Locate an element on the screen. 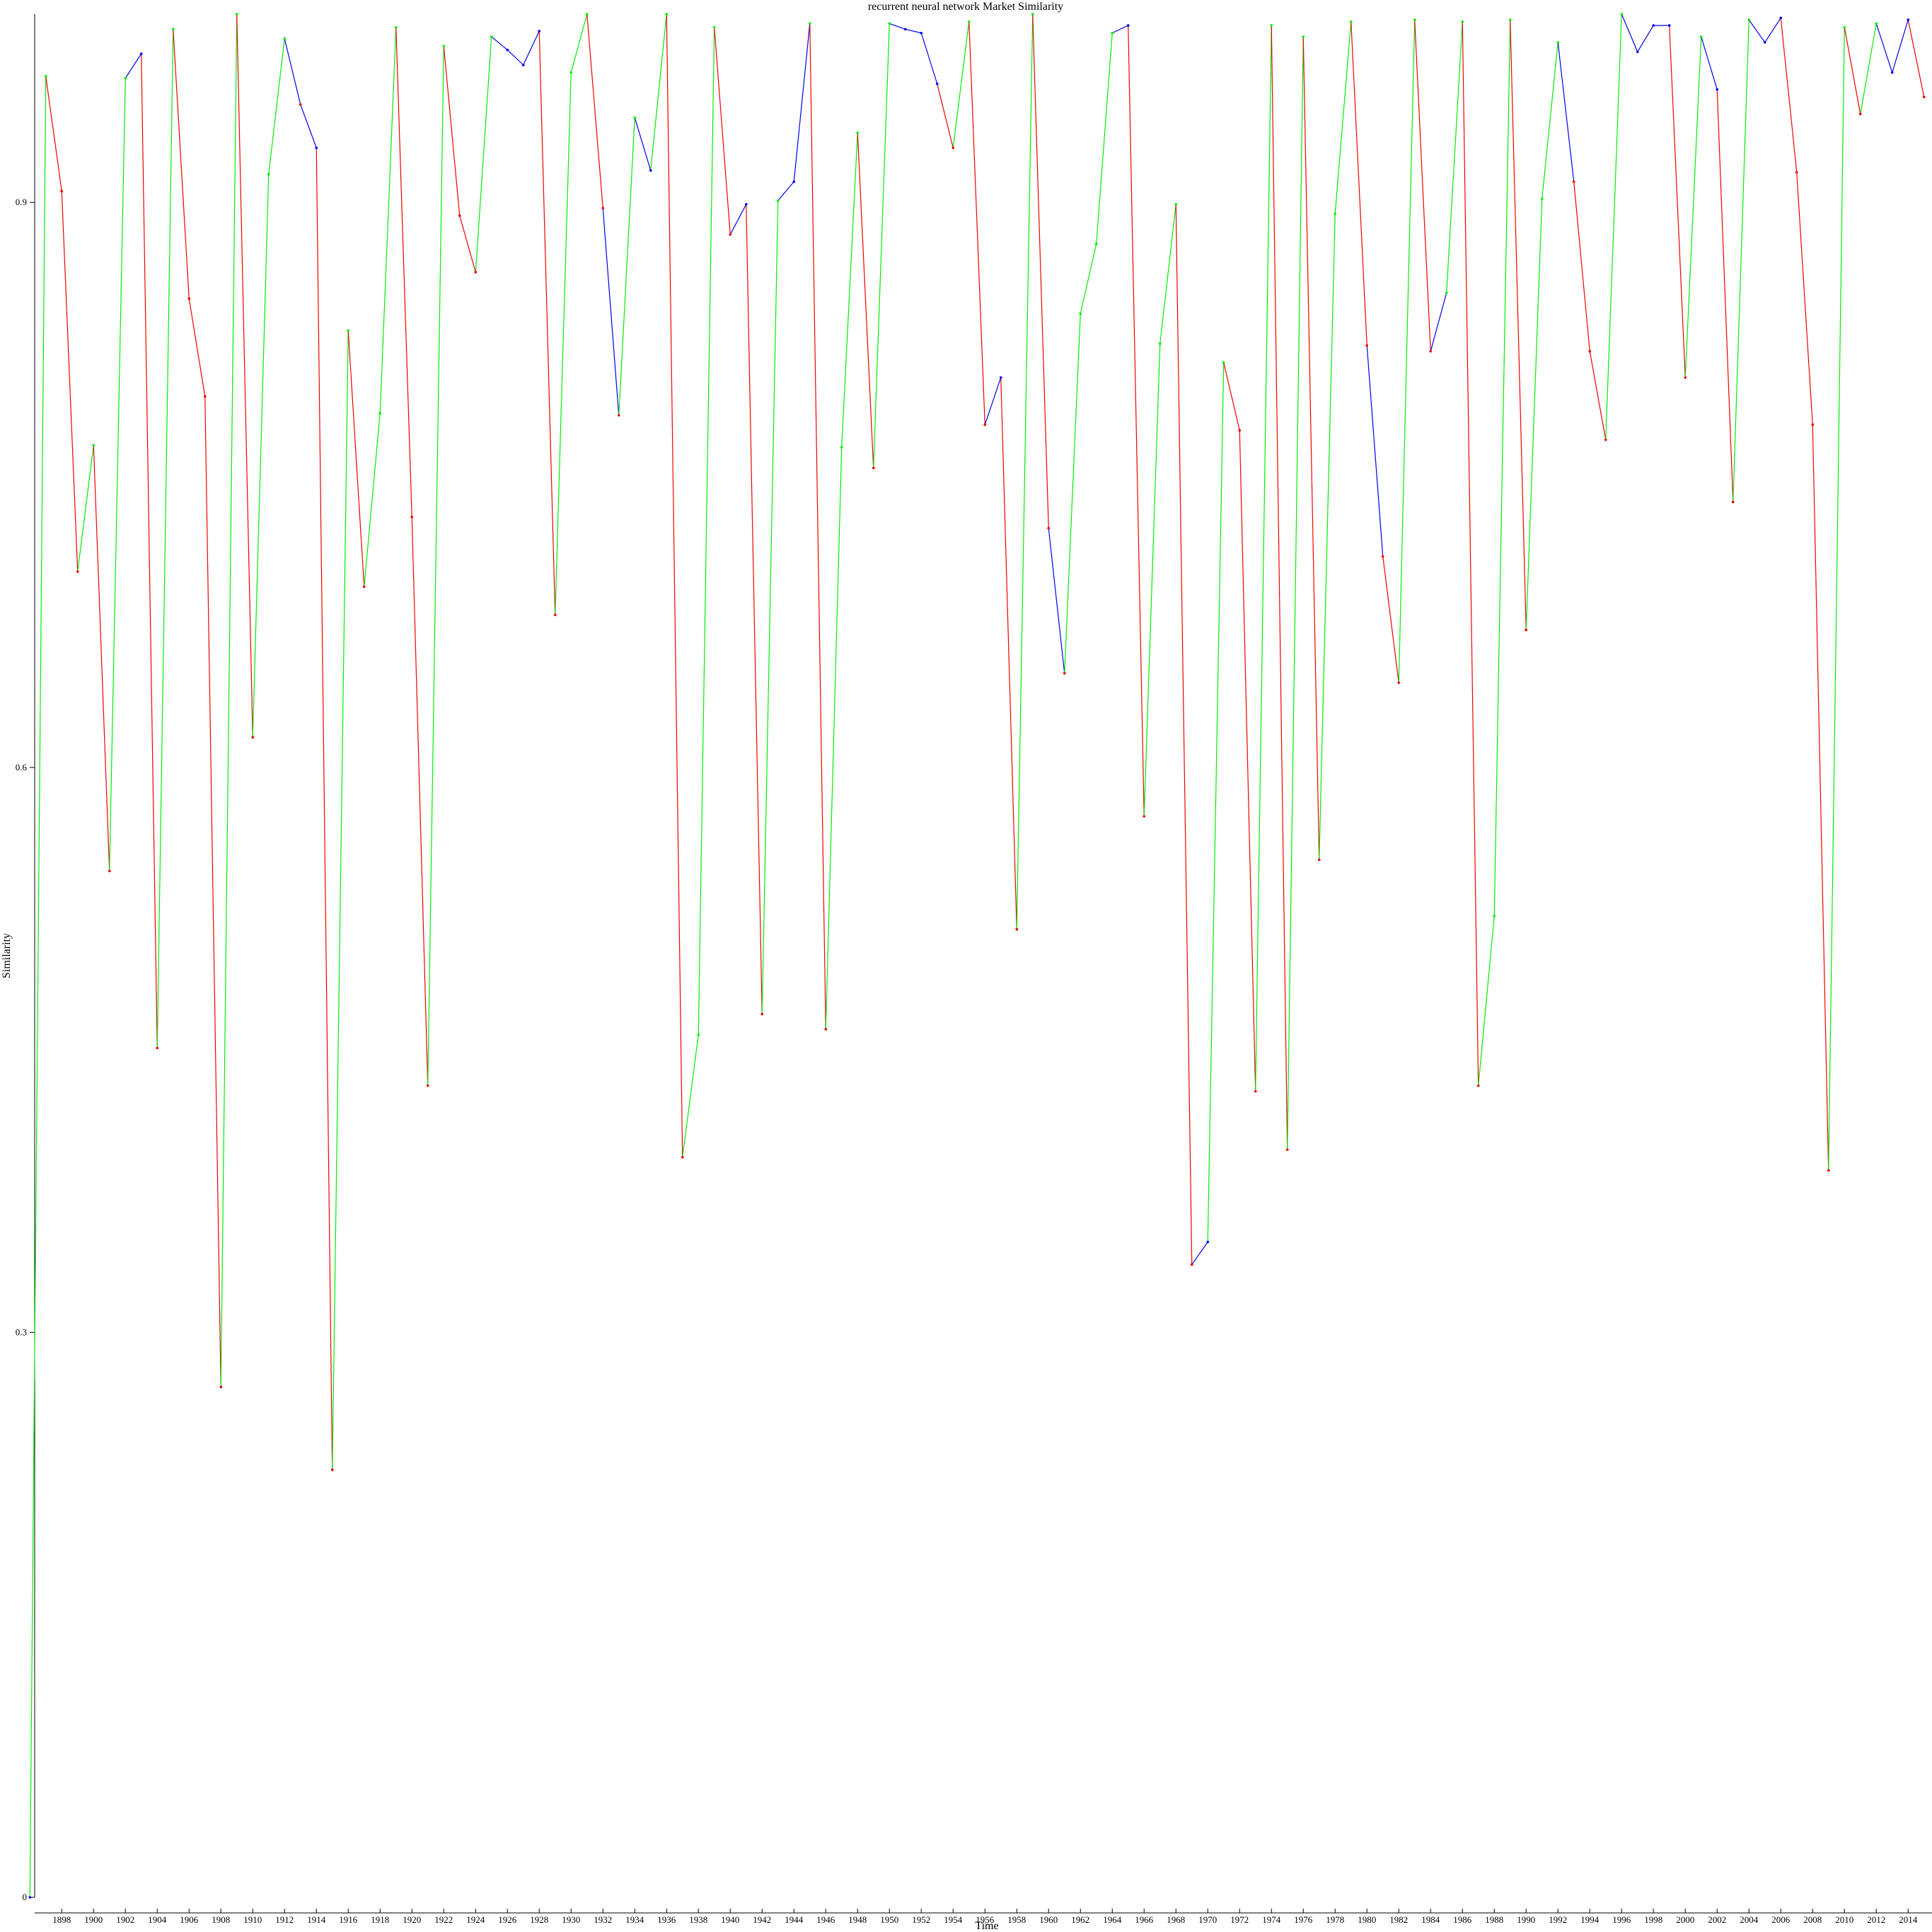  x-tick-label: 1952 is located at coordinates (921, 1919).